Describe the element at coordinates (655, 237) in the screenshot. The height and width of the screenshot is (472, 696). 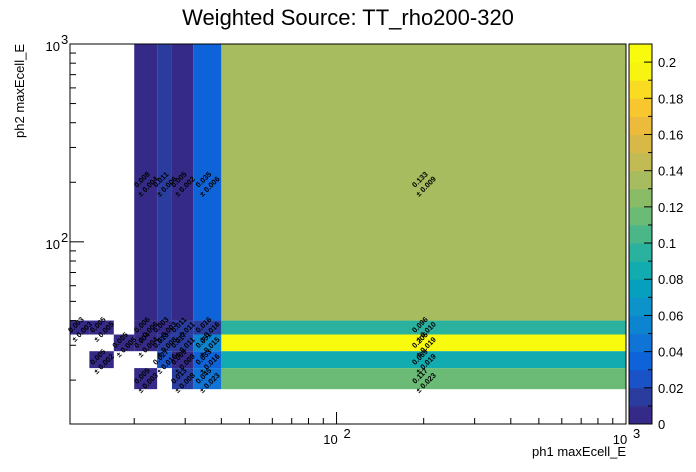
I see `colorbar: 0 0.02 0.04 0.06 0.08 0.1 0.12 0.14 0.16 0.18 0.2` at that location.